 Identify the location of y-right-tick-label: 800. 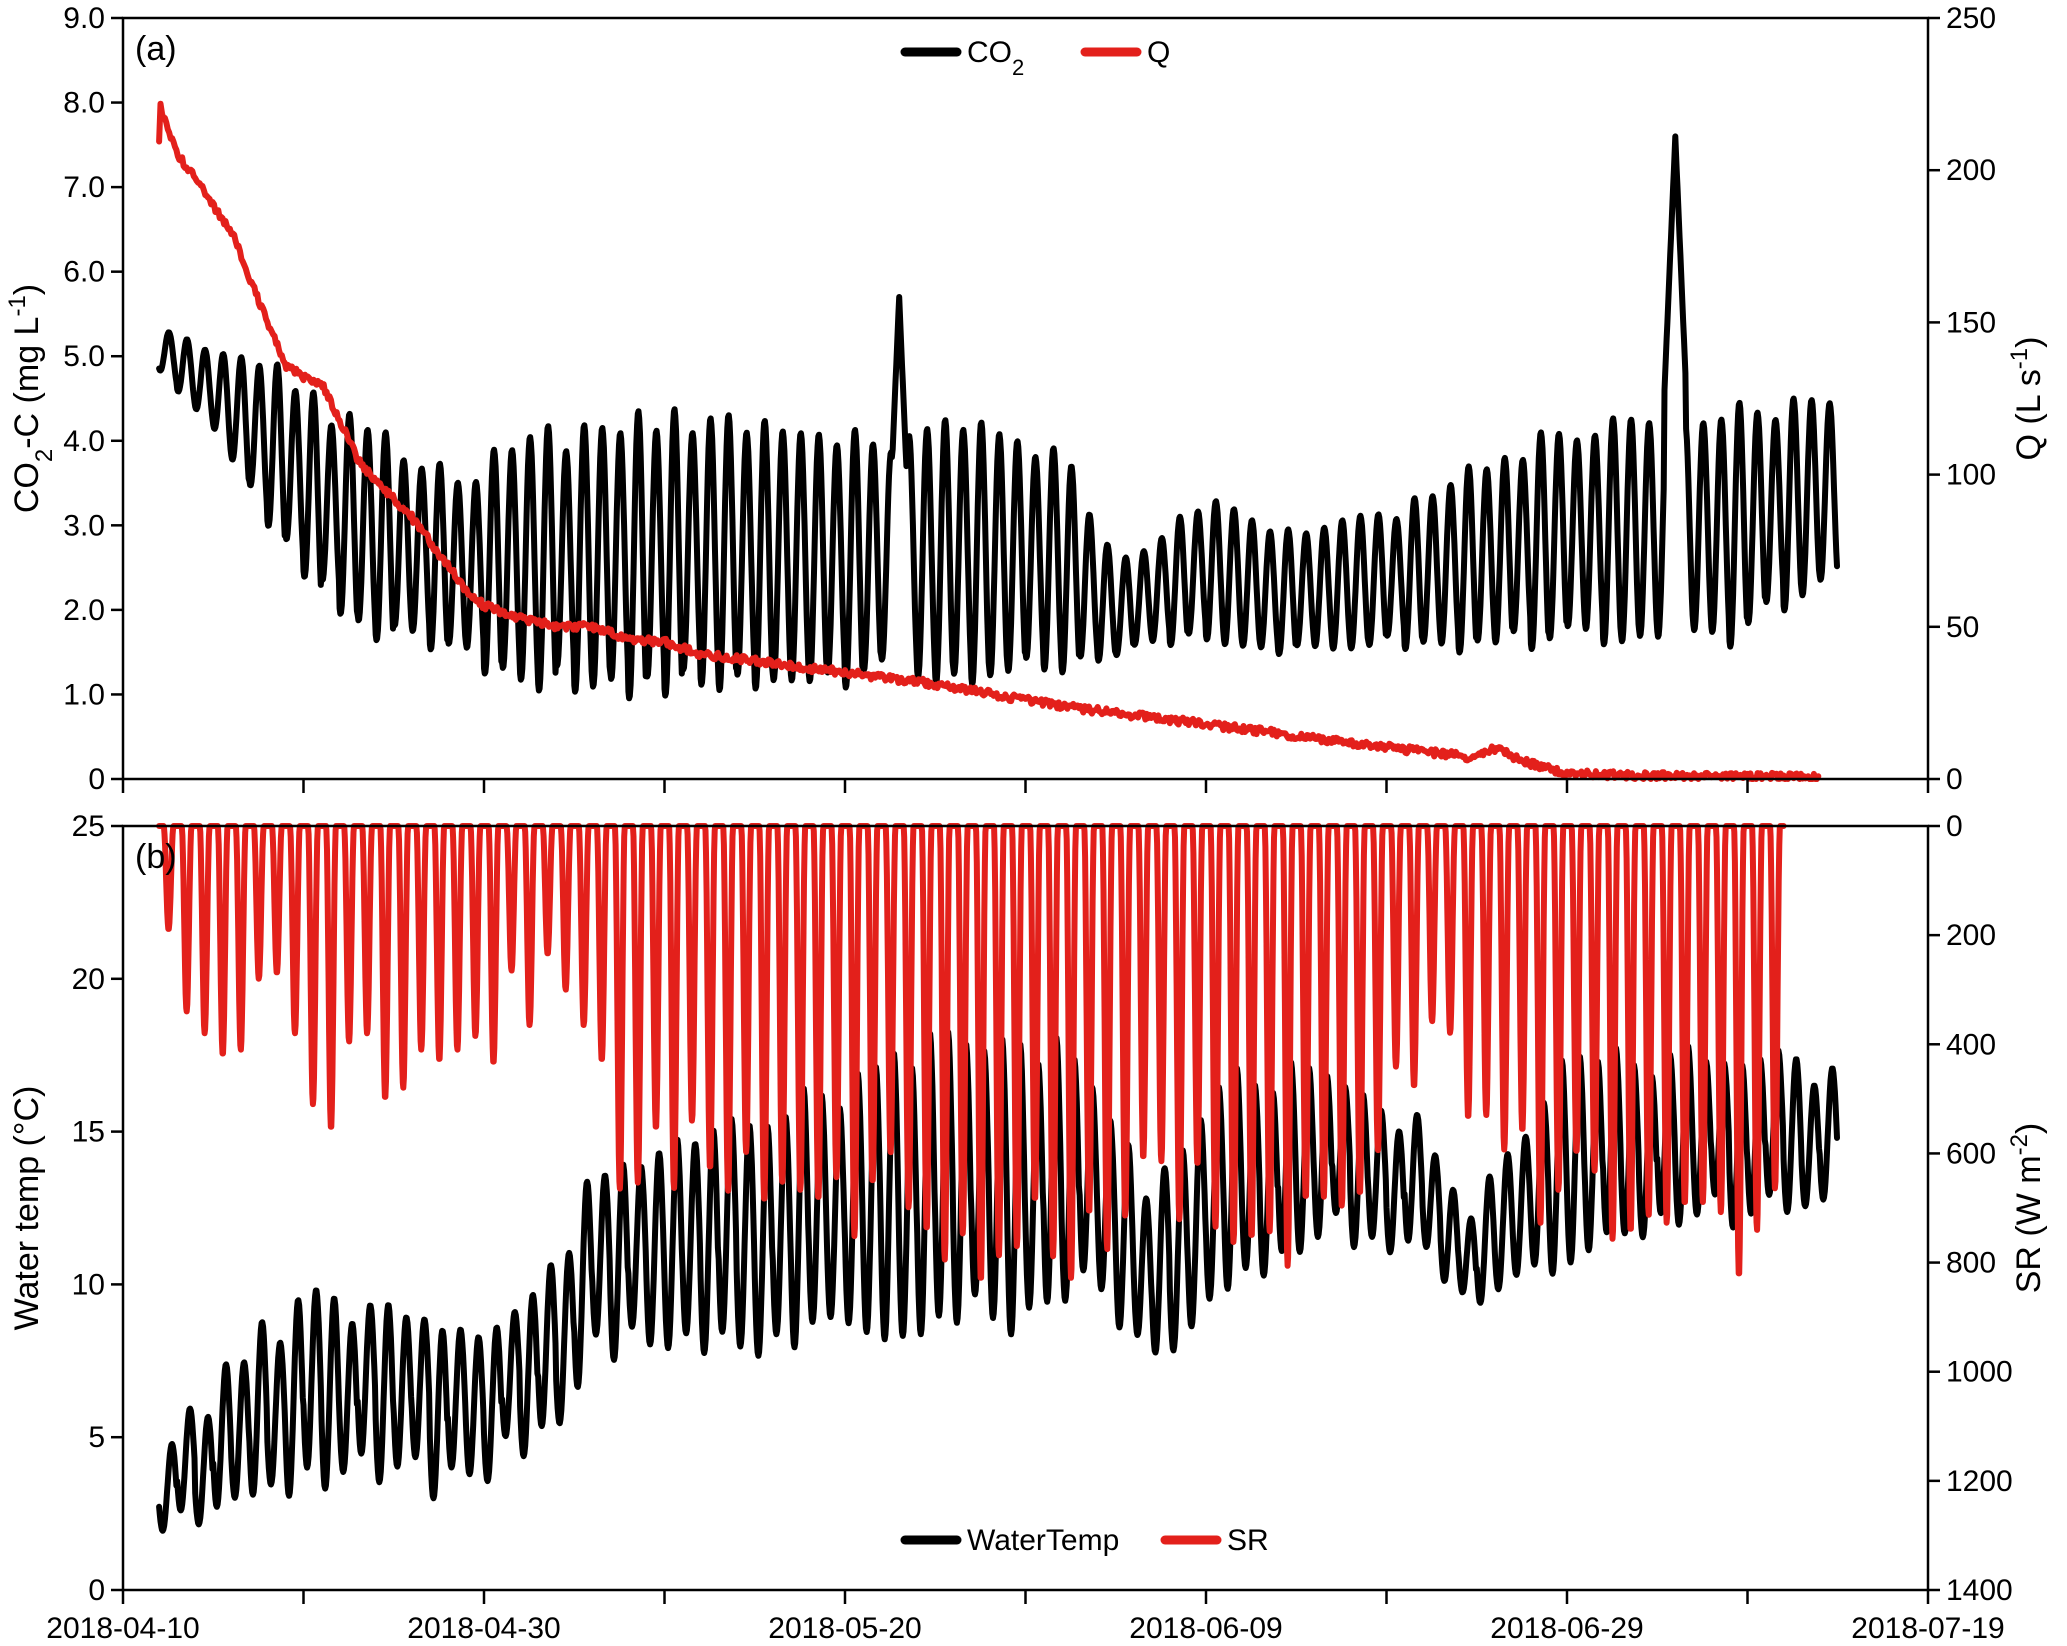
(1971, 1263).